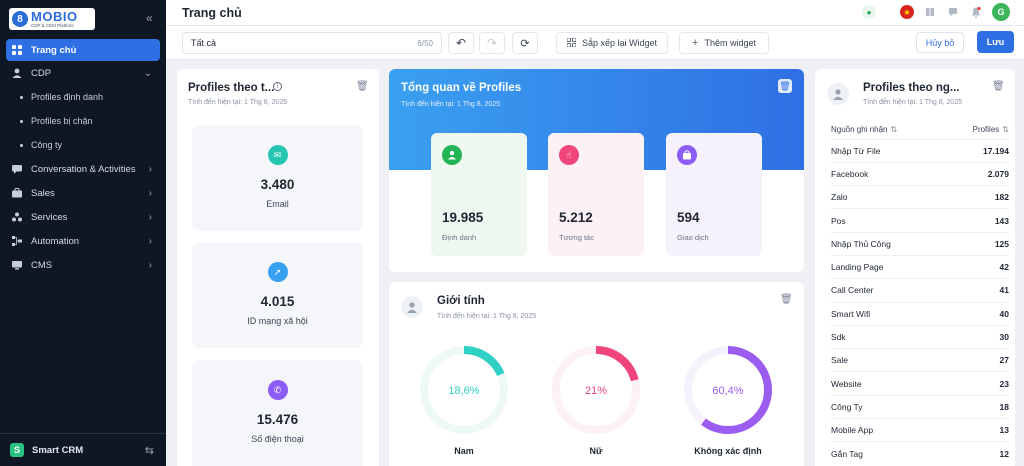  What do you see at coordinates (888, 173) in the screenshot?
I see `source-name: Facebook` at bounding box center [888, 173].